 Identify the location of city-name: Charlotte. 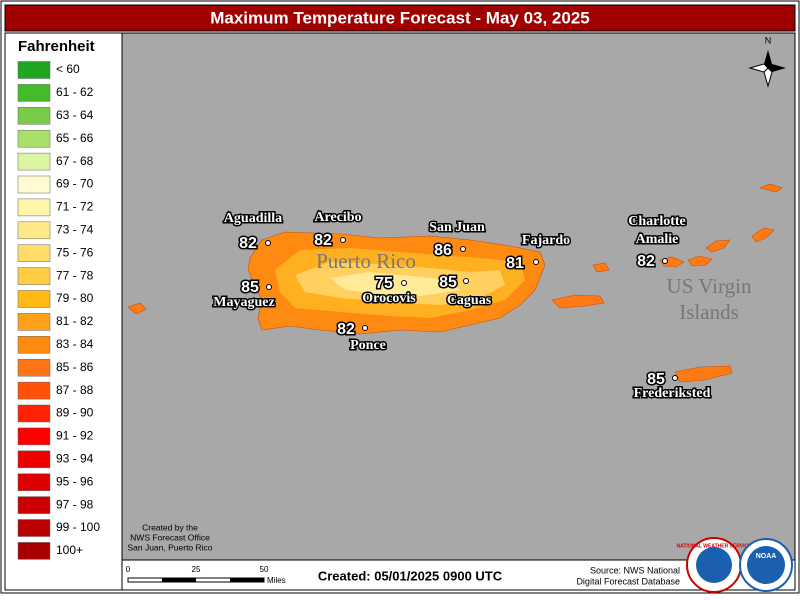
(657, 221).